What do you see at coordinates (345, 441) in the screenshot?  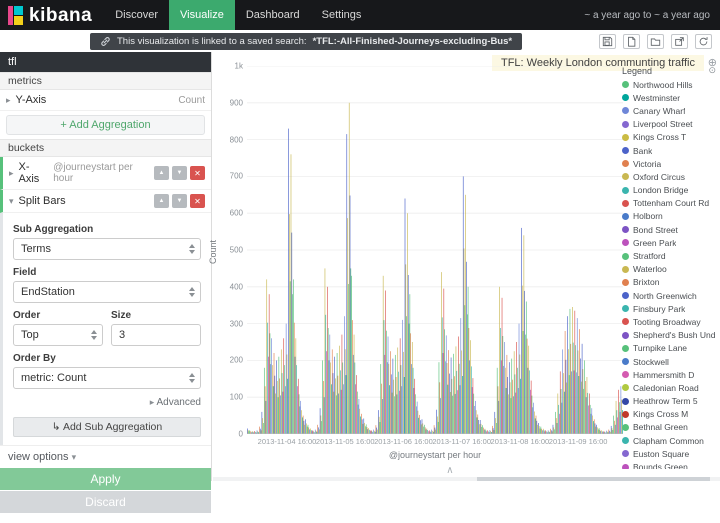 I see `x-tick-label: 2013-11-05 16:00` at bounding box center [345, 441].